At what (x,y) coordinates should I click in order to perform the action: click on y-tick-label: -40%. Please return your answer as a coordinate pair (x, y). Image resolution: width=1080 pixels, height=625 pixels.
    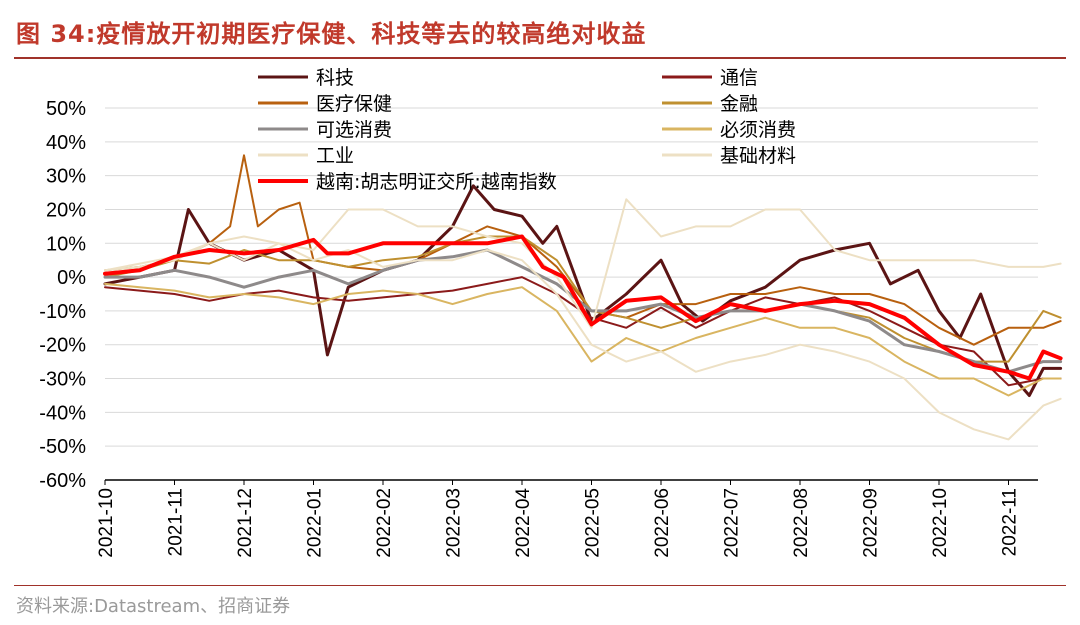
    Looking at the image, I should click on (62, 413).